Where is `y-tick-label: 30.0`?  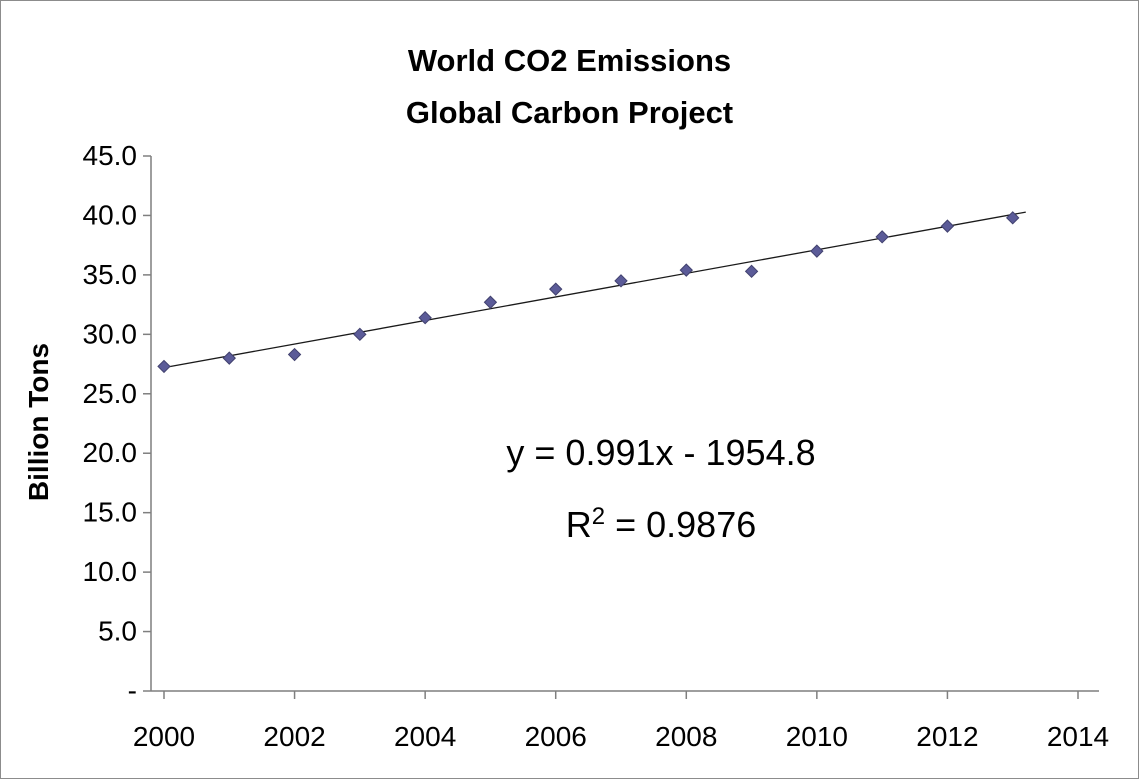 y-tick-label: 30.0 is located at coordinates (110, 333).